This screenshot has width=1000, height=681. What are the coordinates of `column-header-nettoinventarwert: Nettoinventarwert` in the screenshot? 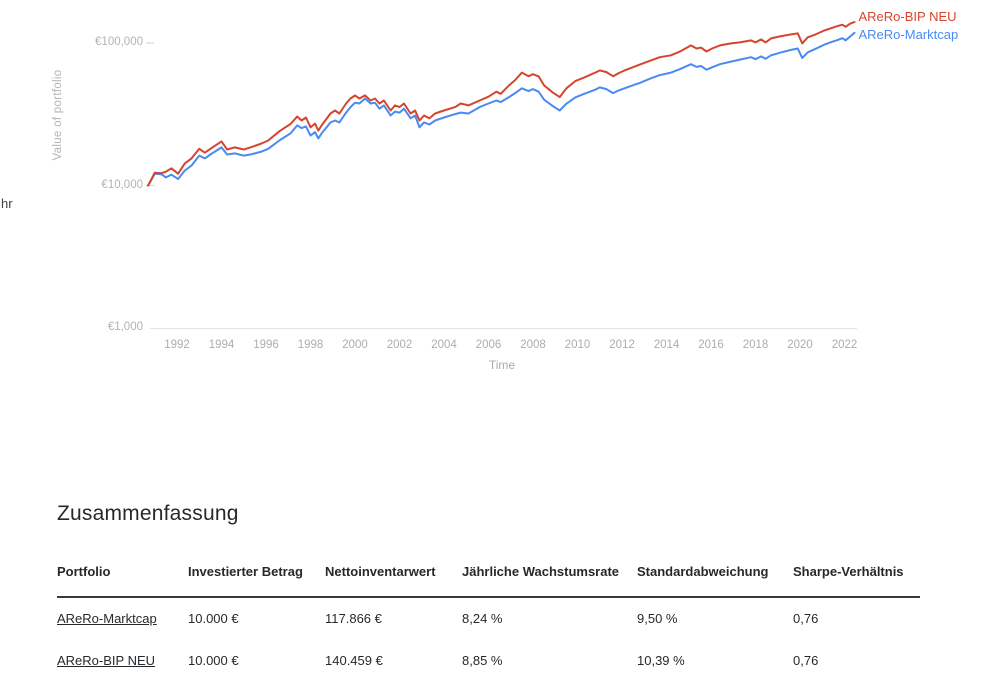 It's located at (393, 577).